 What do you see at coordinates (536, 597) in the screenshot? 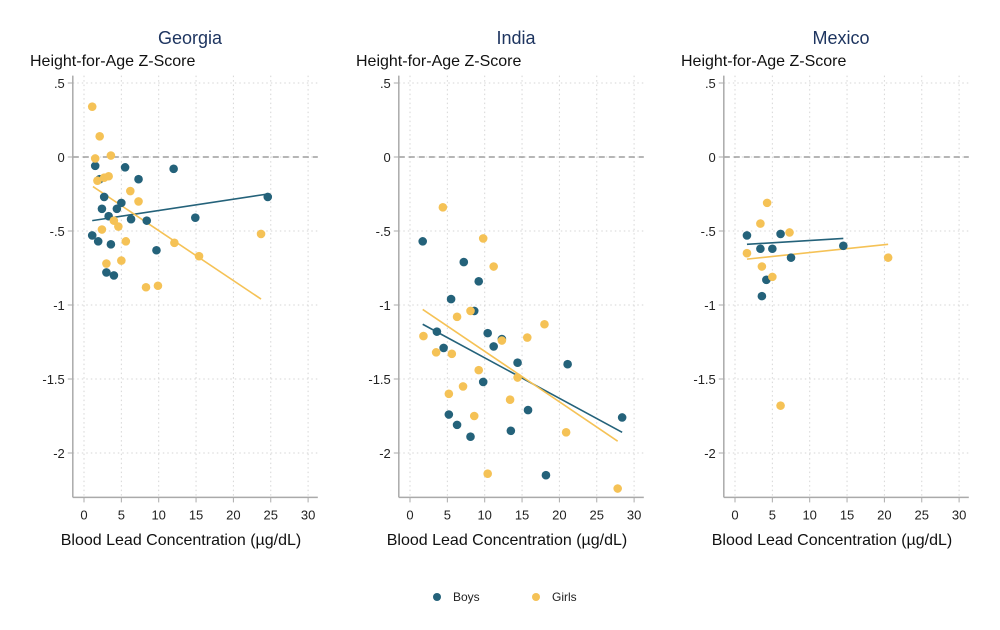
I see `legend-marker-girls` at bounding box center [536, 597].